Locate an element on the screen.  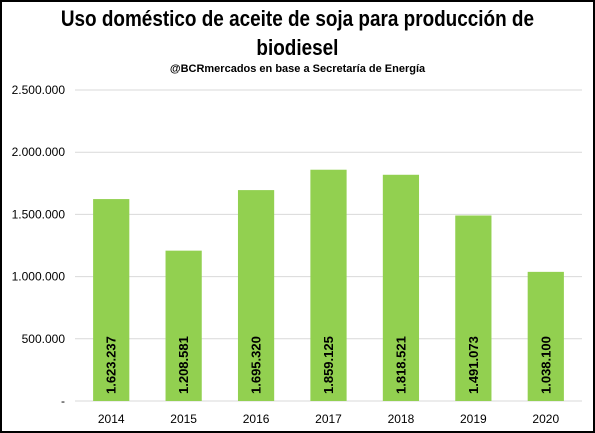
bar-2015 is located at coordinates (183, 325).